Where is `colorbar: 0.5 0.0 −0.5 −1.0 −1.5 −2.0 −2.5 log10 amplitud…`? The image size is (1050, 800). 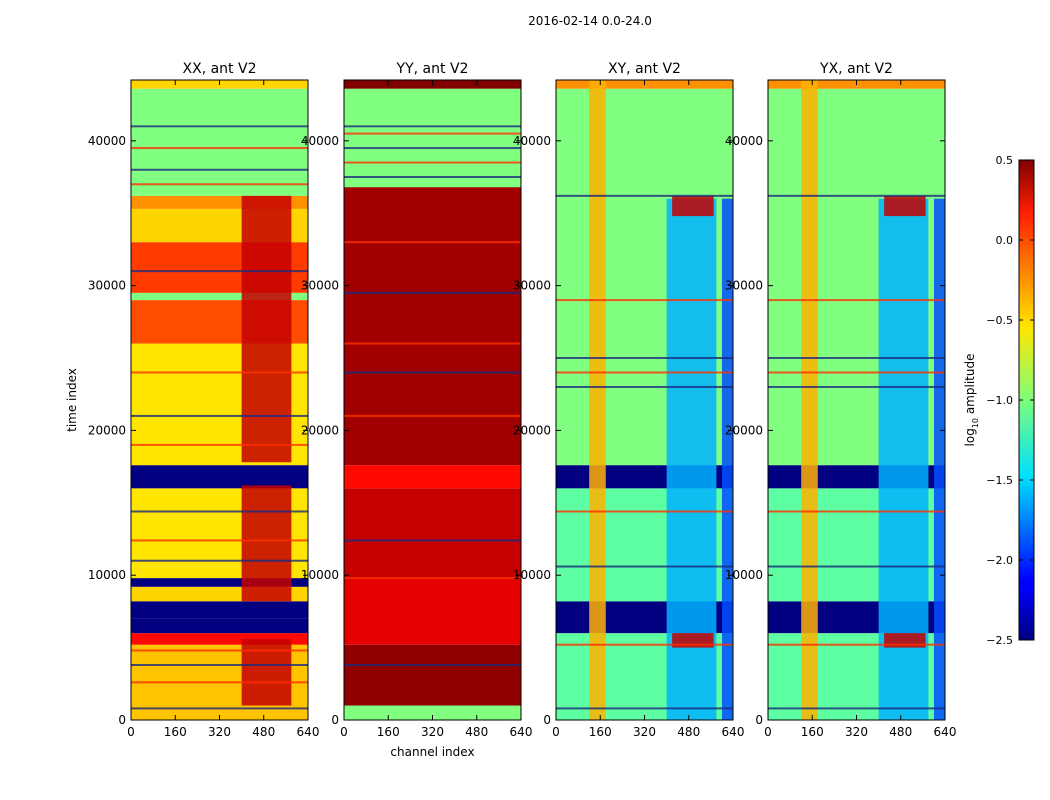
colorbar: 0.5 0.0 −0.5 −1.0 −1.5 −2.0 −2.5 log10 amplitud… is located at coordinates (999, 400).